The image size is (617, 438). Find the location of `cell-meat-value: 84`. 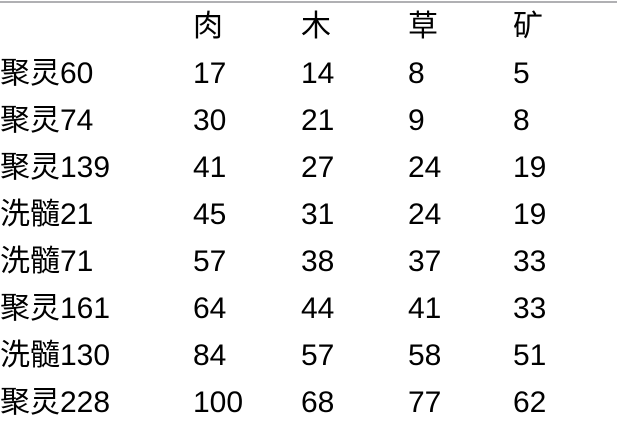

cell-meat-value: 84 is located at coordinates (210, 355).